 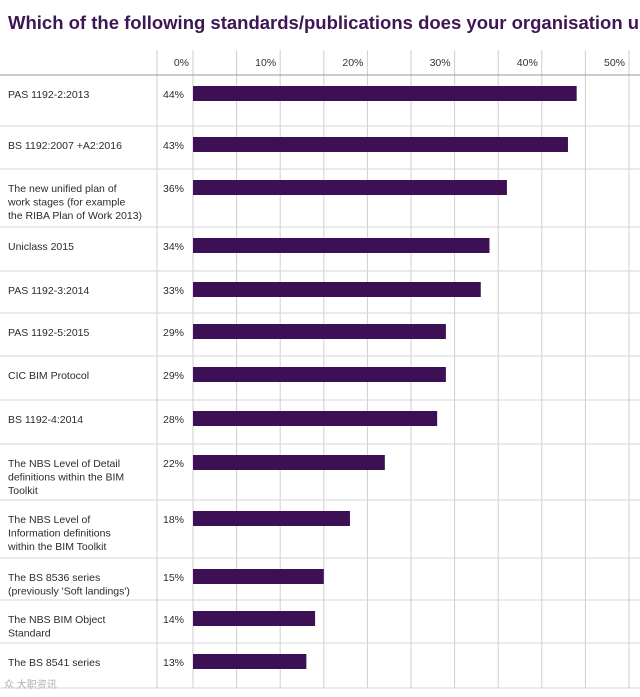 I want to click on category-label: Uniclass 2015, so click(x=41, y=247).